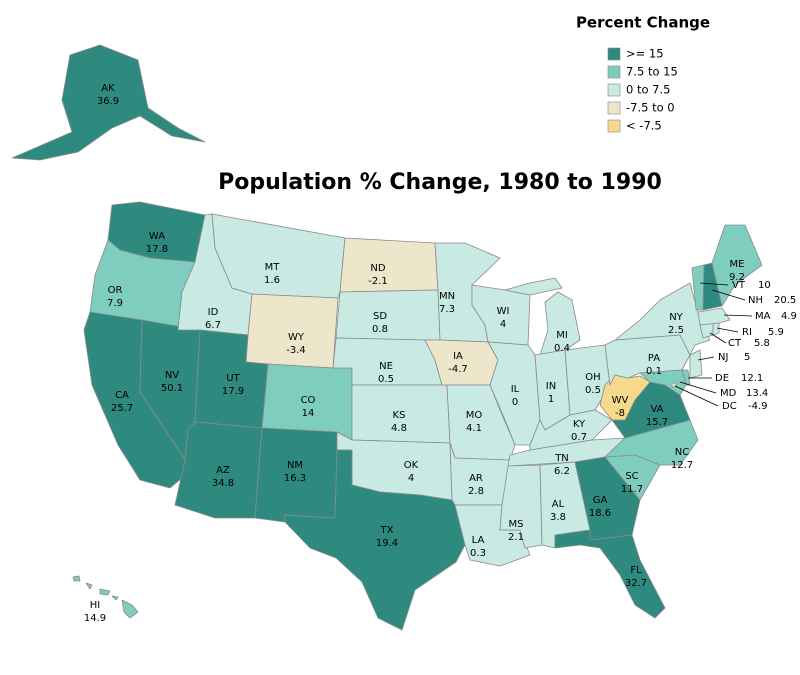  I want to click on state-name: MA, so click(763, 316).